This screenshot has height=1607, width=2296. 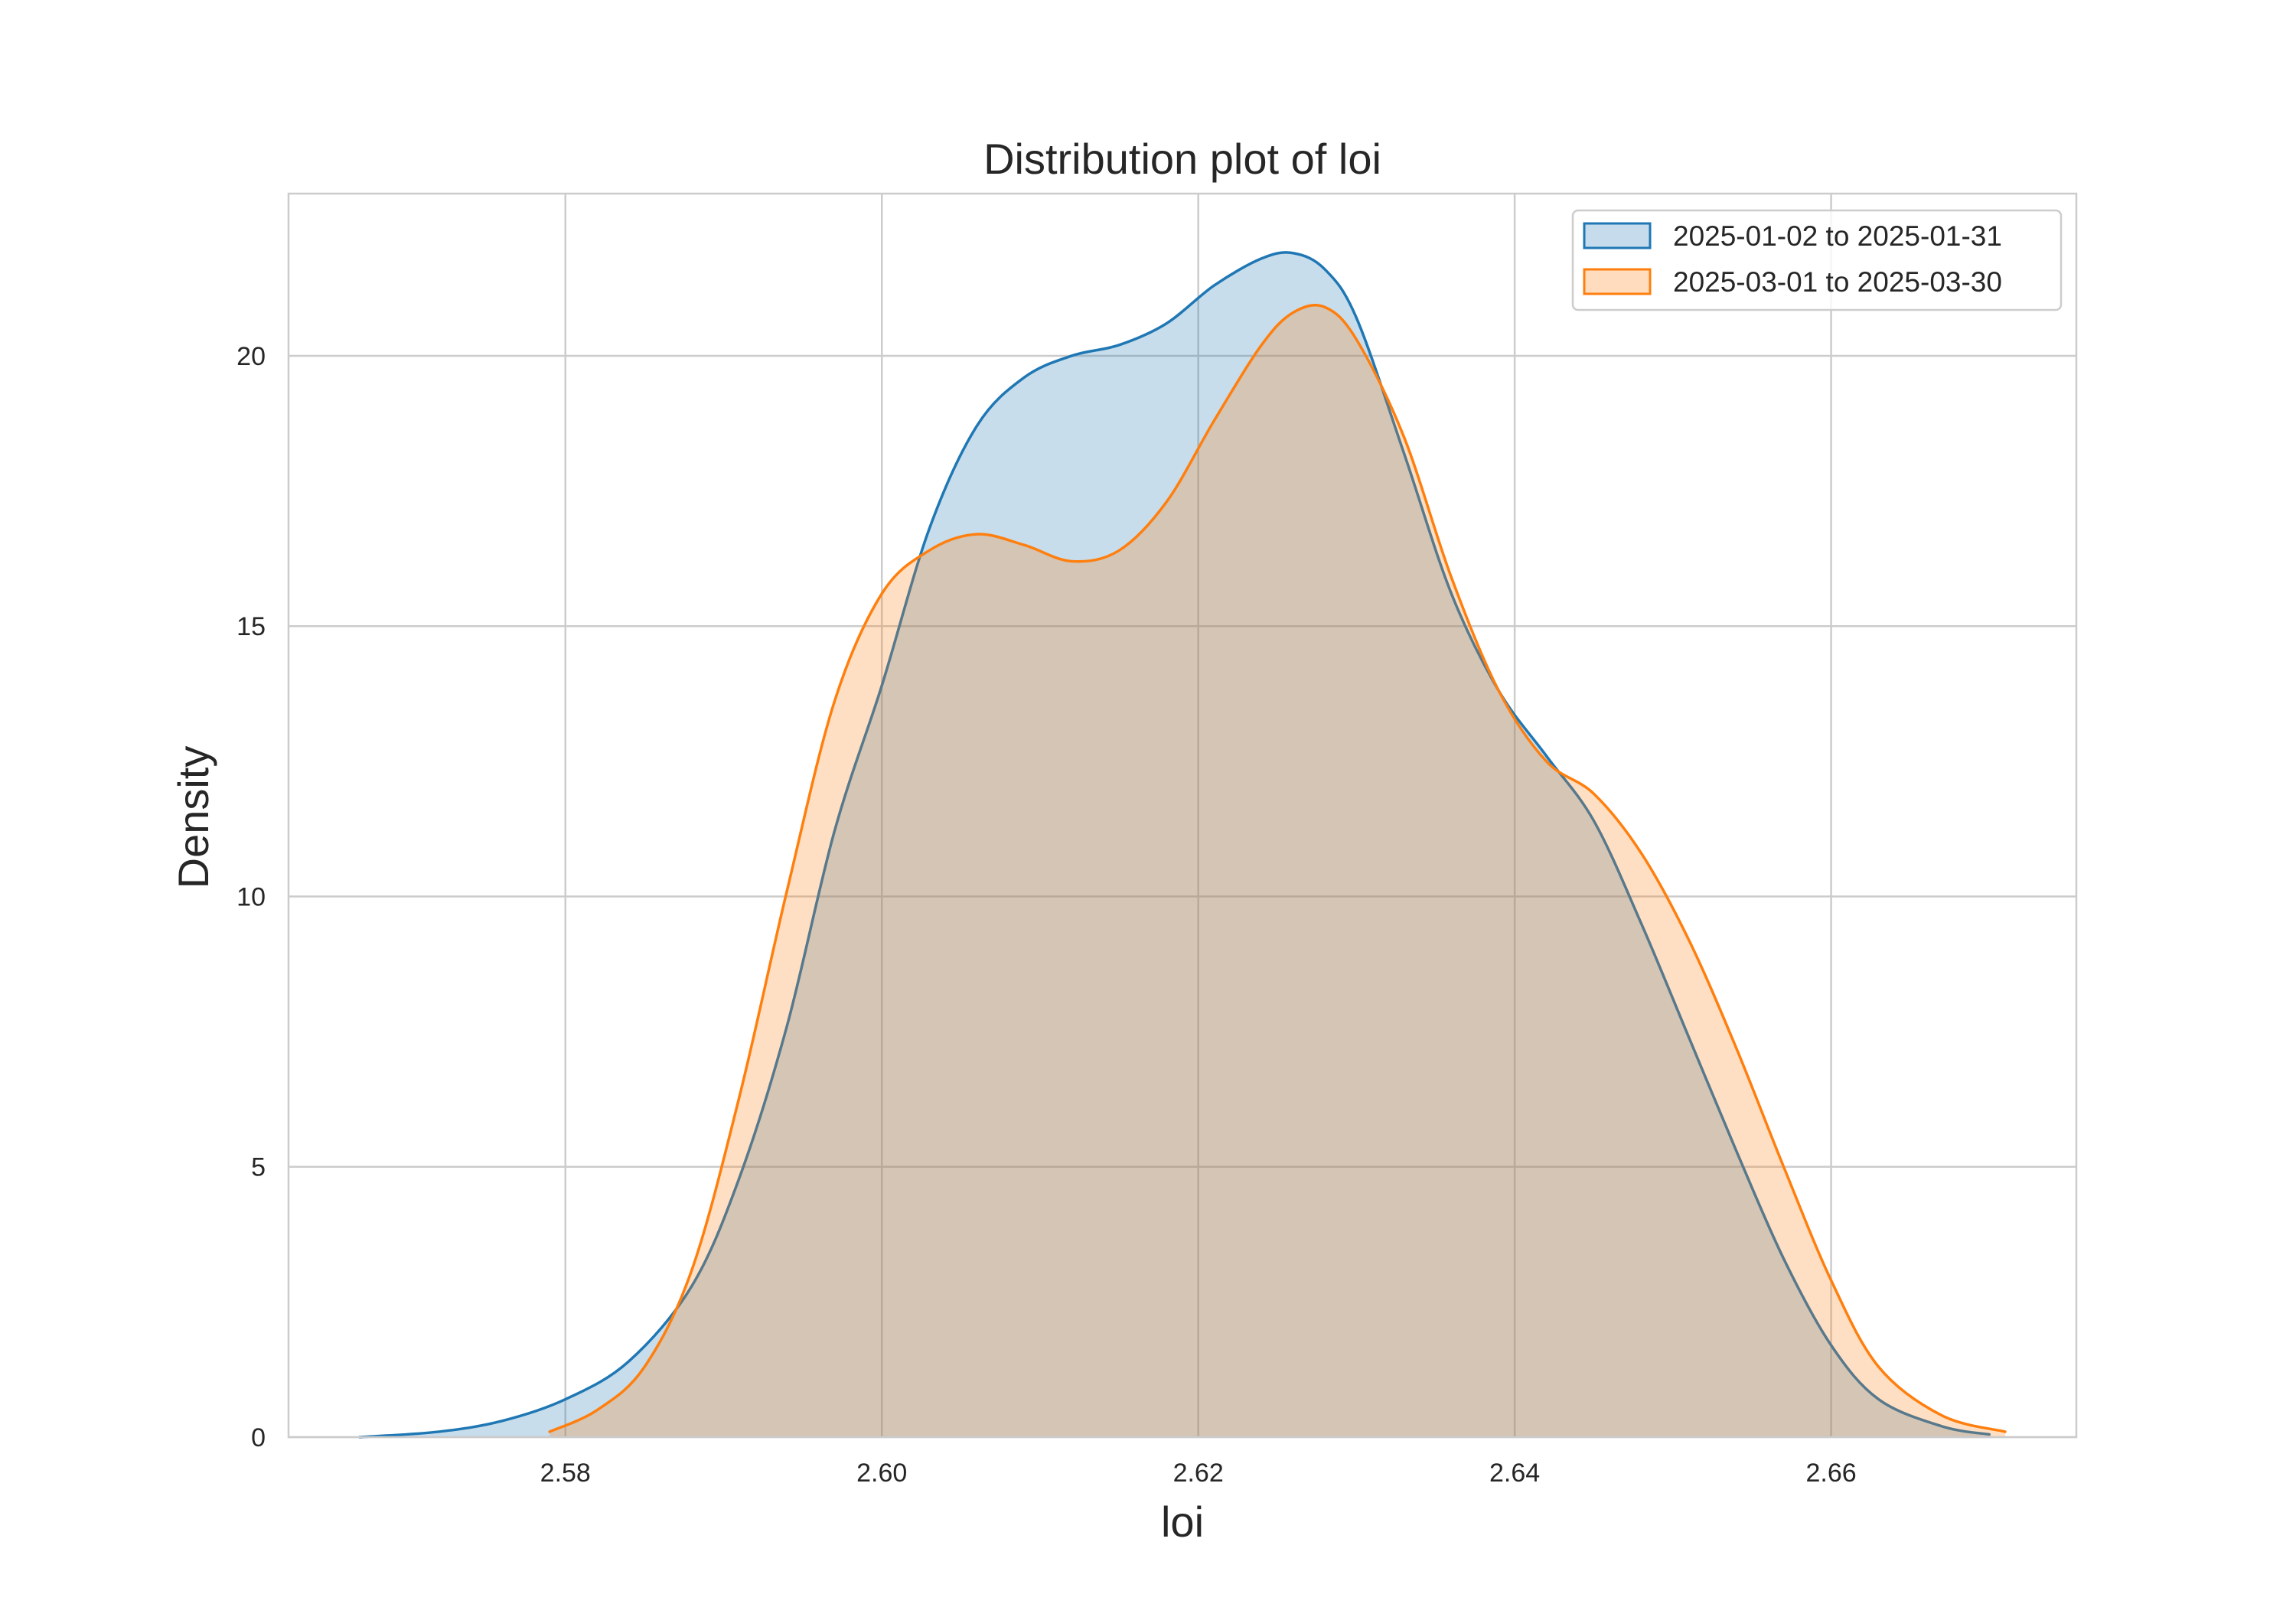 I want to click on x-tick-label: 2.66, so click(x=1830, y=1473).